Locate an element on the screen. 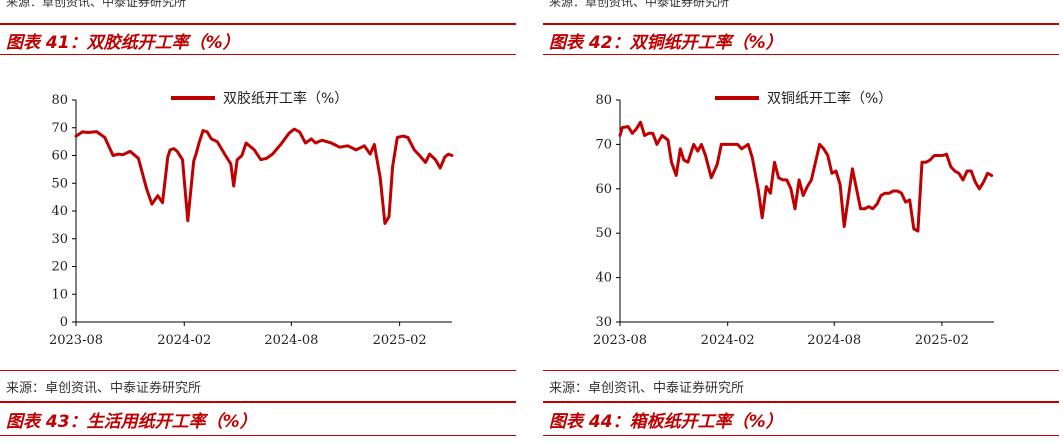 The height and width of the screenshot is (442, 1063). y-tick-label: 20 is located at coordinates (59, 267).